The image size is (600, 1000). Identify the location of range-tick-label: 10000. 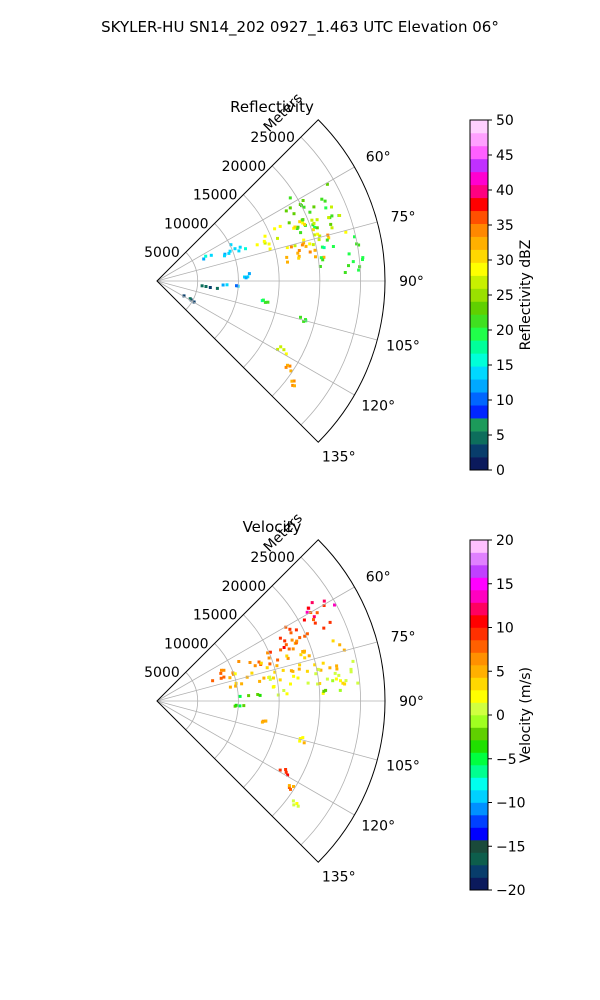
(186, 644).